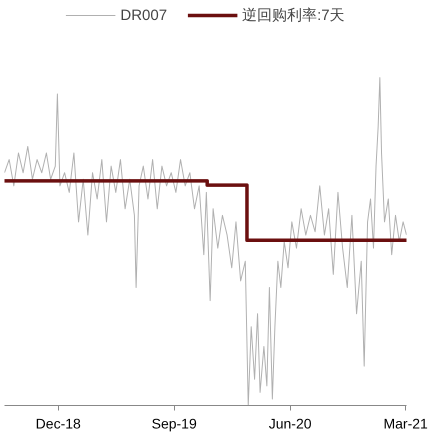 The width and height of the screenshot is (434, 434). Describe the element at coordinates (174, 424) in the screenshot. I see `x-tick-label: Sep-19` at that location.